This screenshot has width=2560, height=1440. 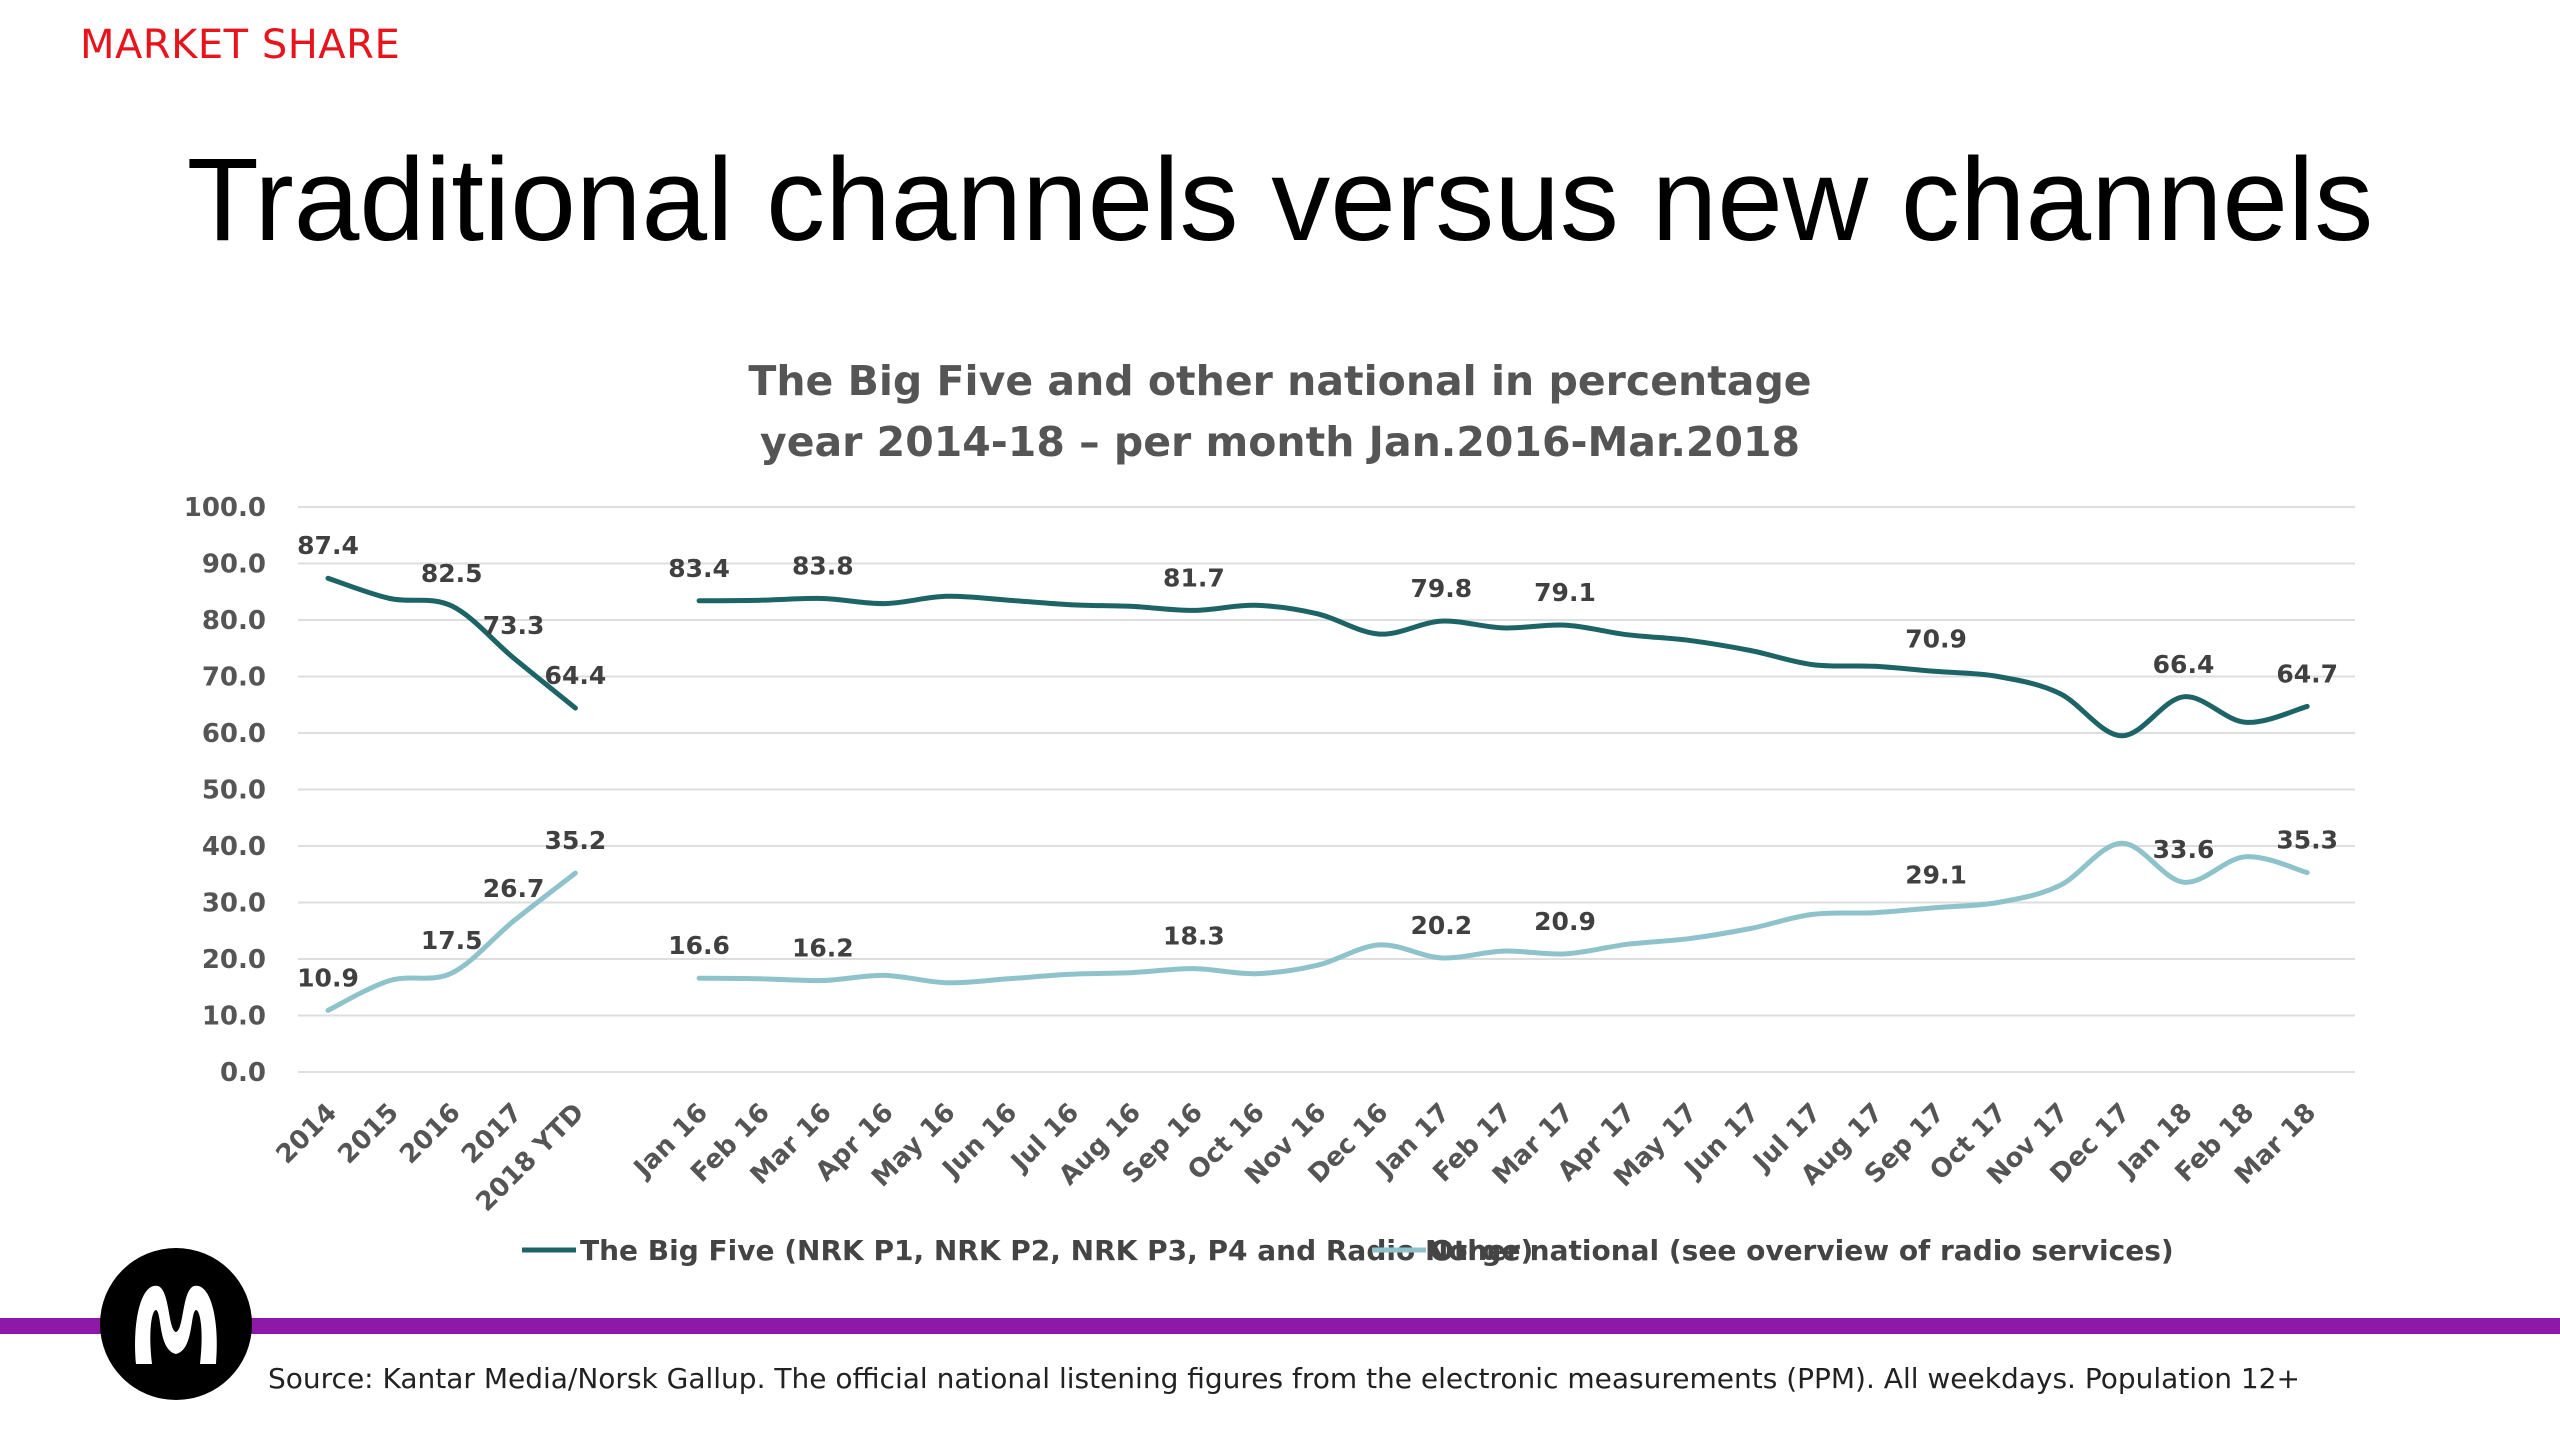 What do you see at coordinates (1441, 588) in the screenshot?
I see `data-label-big-five: 79.8` at bounding box center [1441, 588].